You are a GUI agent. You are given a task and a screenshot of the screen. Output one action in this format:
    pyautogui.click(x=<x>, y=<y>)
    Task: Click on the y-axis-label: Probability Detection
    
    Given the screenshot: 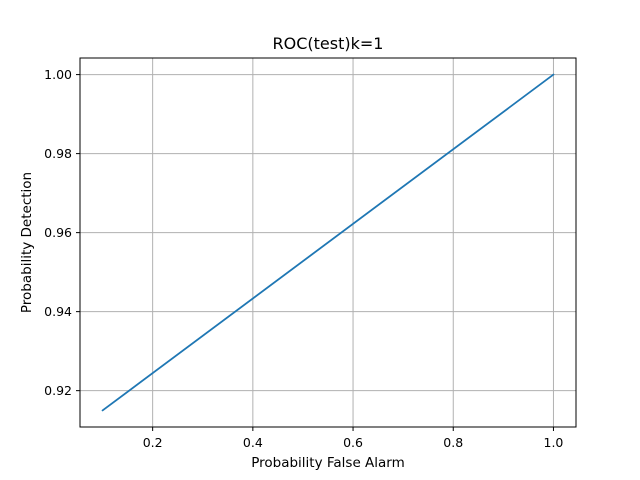 What is the action you would take?
    pyautogui.click(x=27, y=242)
    